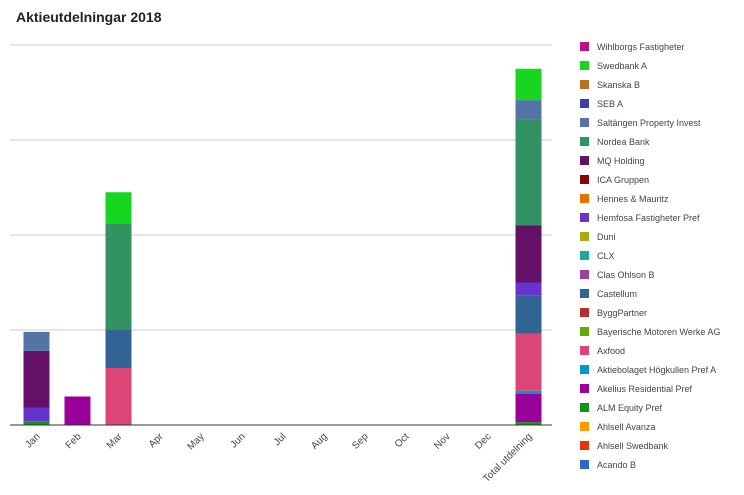  Describe the element at coordinates (319, 441) in the screenshot. I see `x-tick-label: Aug` at that location.